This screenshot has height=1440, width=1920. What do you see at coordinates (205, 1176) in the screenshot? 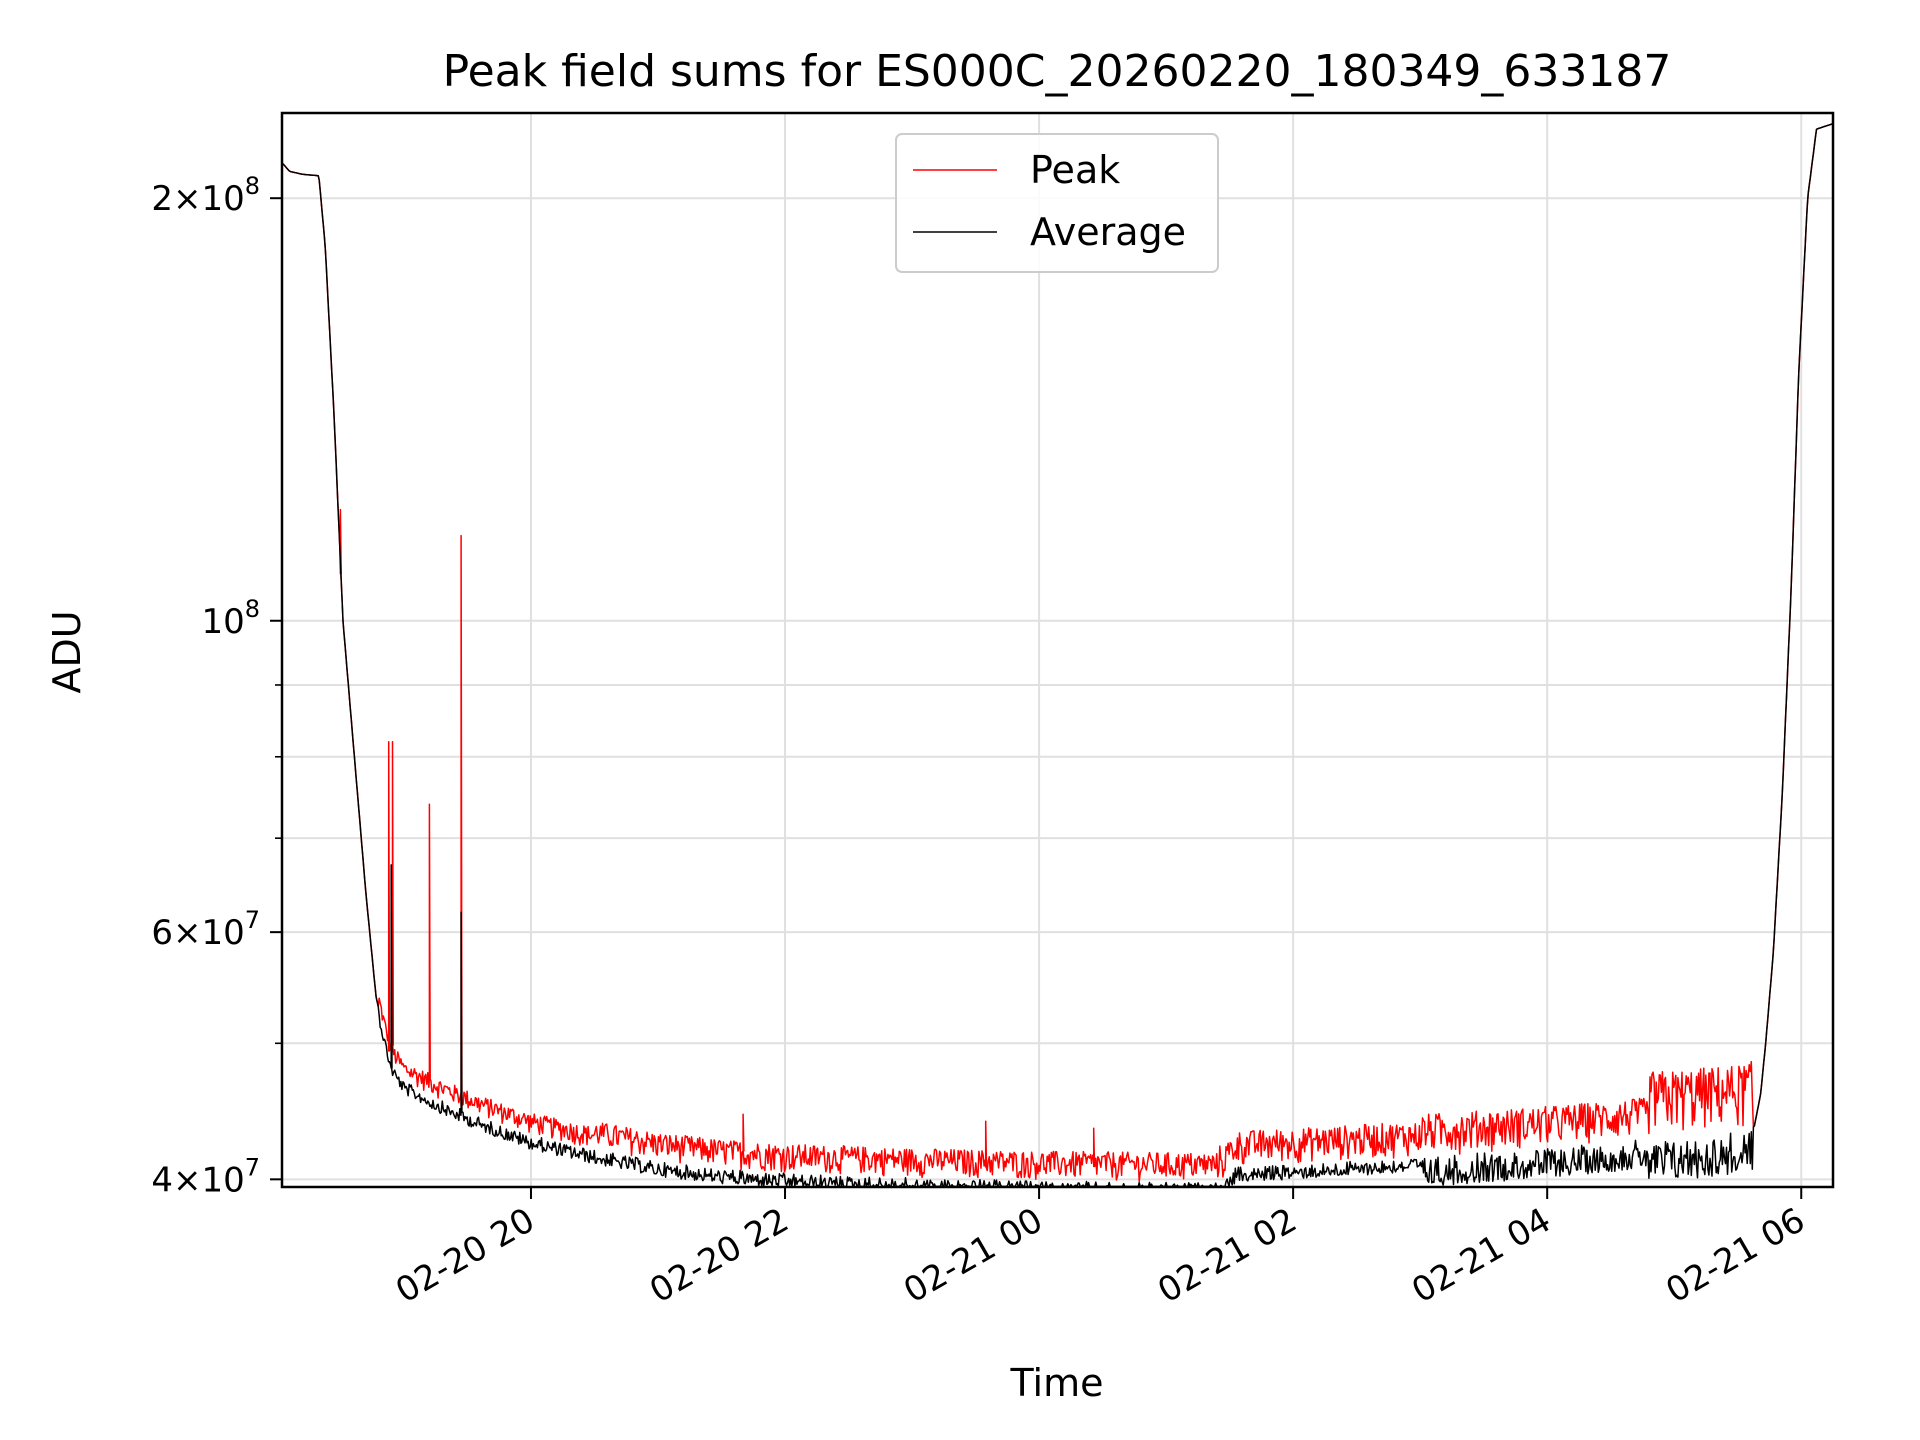
I see `y-tick-label: 4×107` at bounding box center [205, 1176].